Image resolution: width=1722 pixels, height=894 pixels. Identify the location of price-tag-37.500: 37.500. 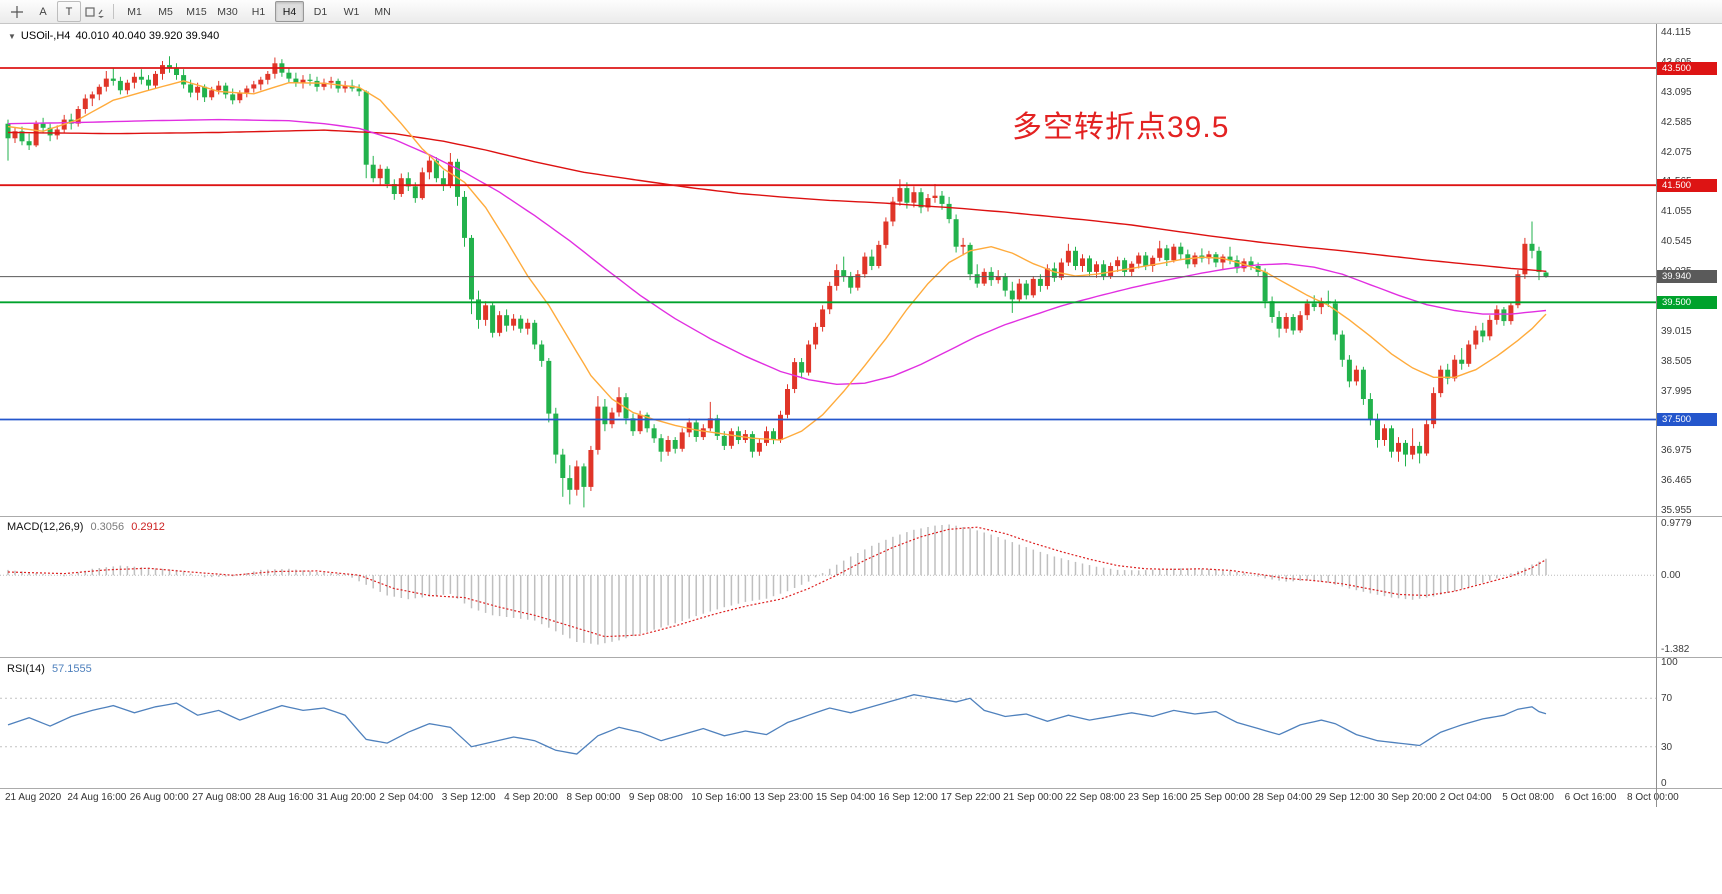
(1687, 419).